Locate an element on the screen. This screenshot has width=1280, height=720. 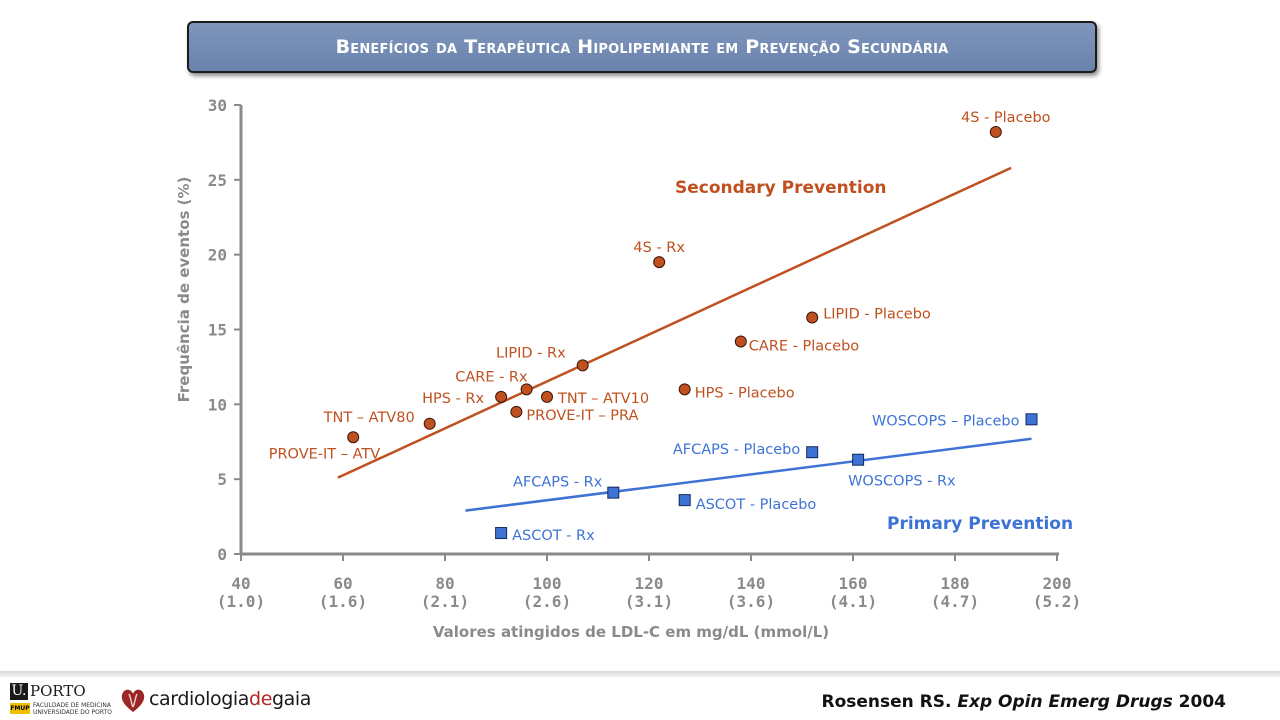
gaia-part-2: de is located at coordinates (260, 699).